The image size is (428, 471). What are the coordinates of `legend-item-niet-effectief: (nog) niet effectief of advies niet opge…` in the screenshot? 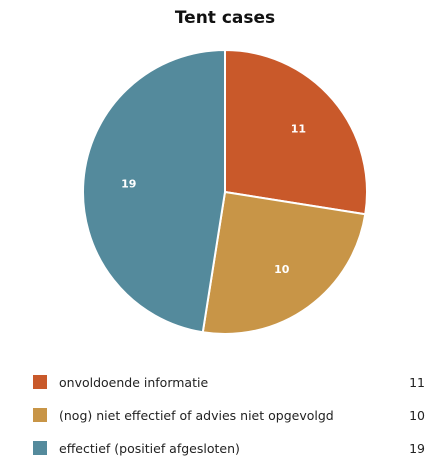 It's located at (214, 415).